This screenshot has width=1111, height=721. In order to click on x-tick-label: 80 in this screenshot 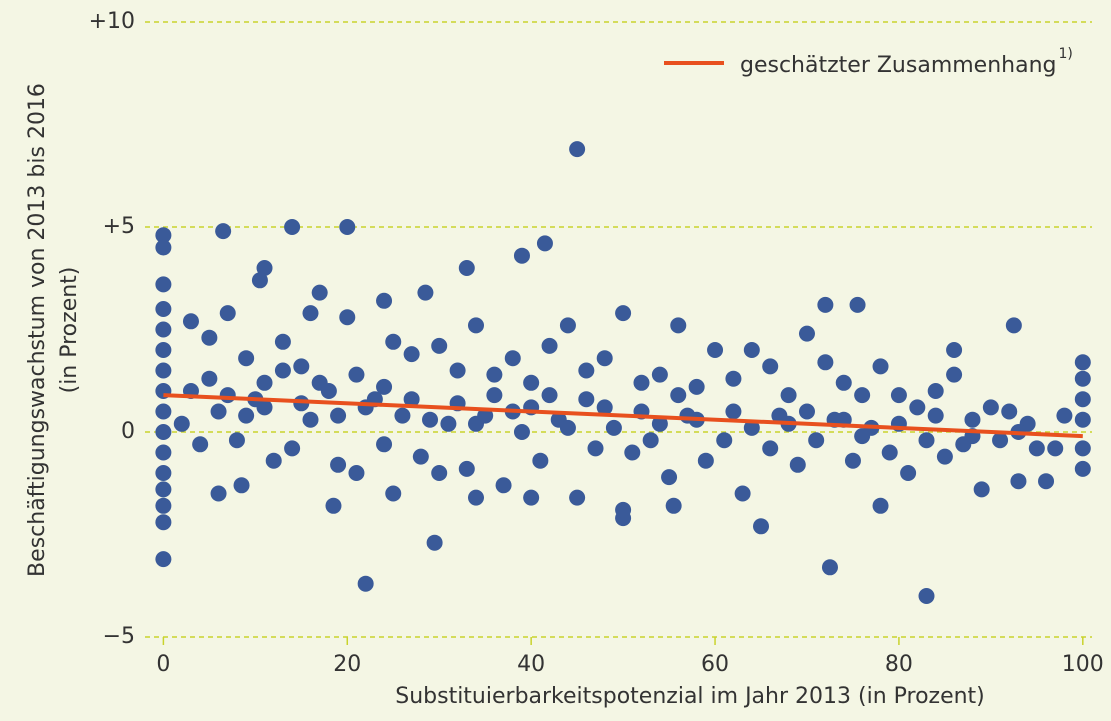, I will do `click(899, 664)`.